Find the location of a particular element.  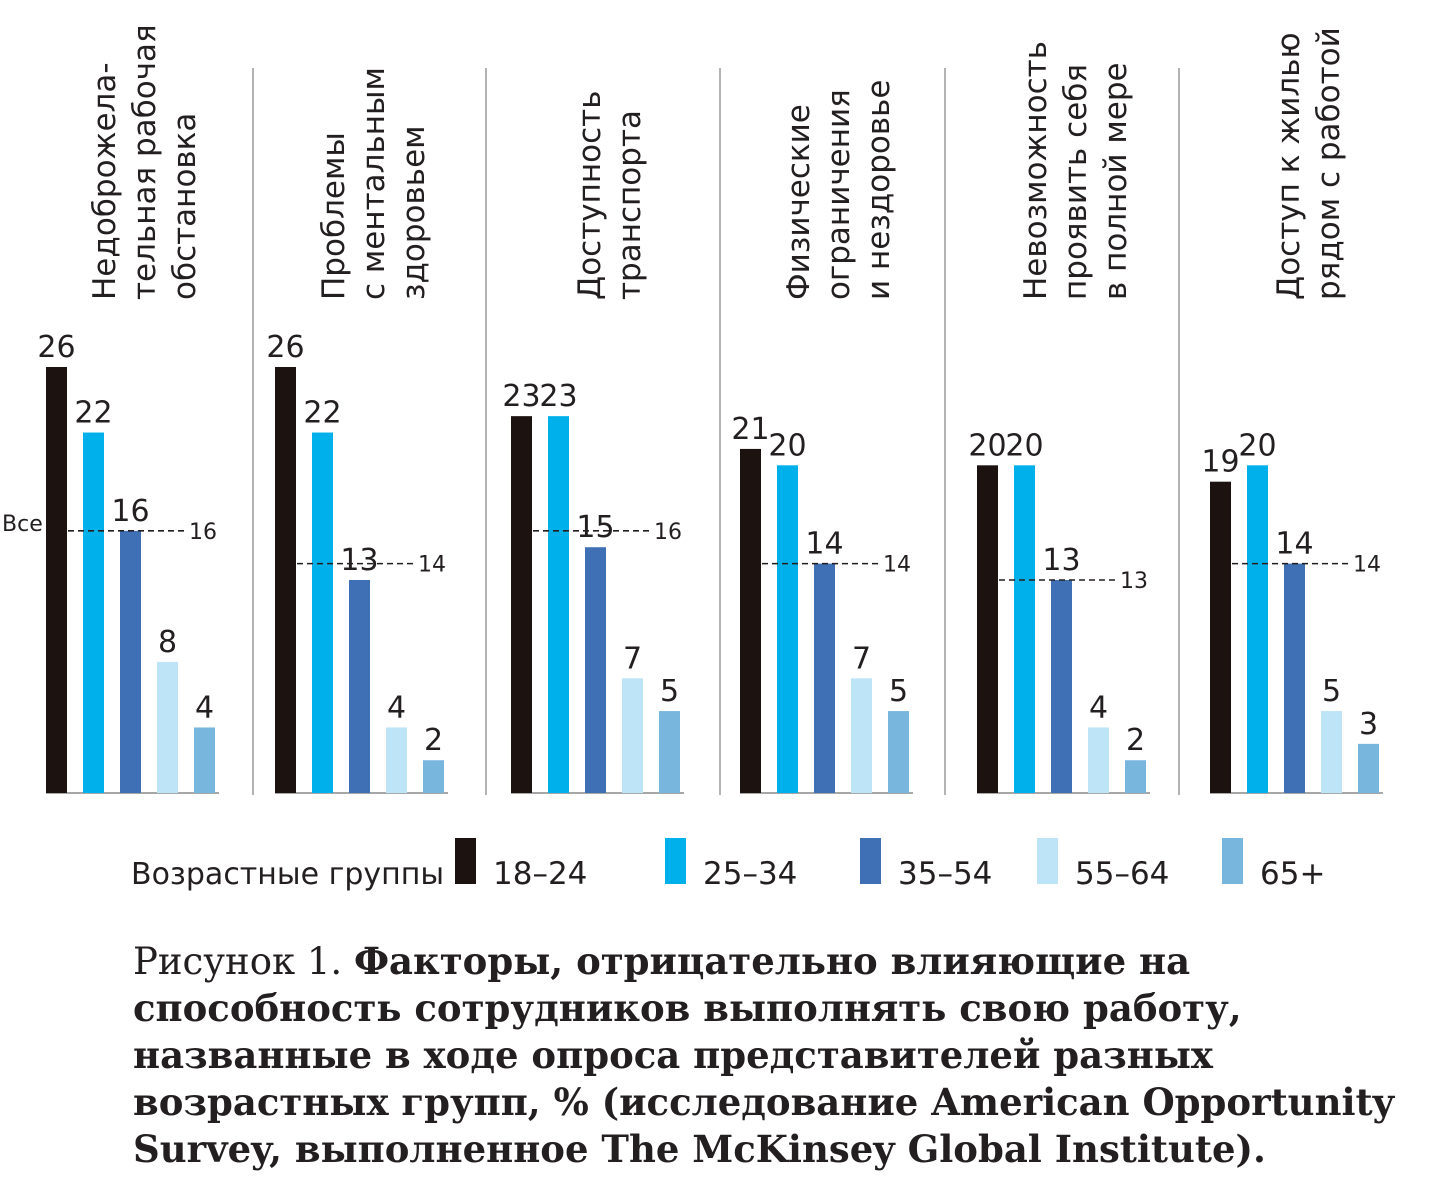

legend-label: 25–34 is located at coordinates (750, 874).